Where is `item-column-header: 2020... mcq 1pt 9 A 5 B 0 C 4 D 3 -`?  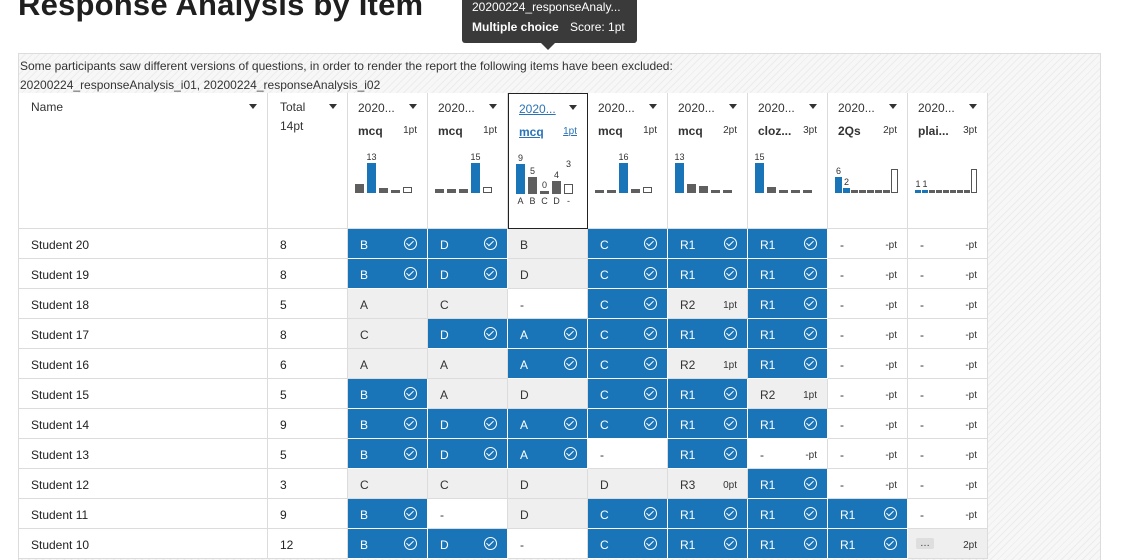 item-column-header: 2020... mcq 1pt 9 A 5 B 0 C 4 D 3 - is located at coordinates (548, 161).